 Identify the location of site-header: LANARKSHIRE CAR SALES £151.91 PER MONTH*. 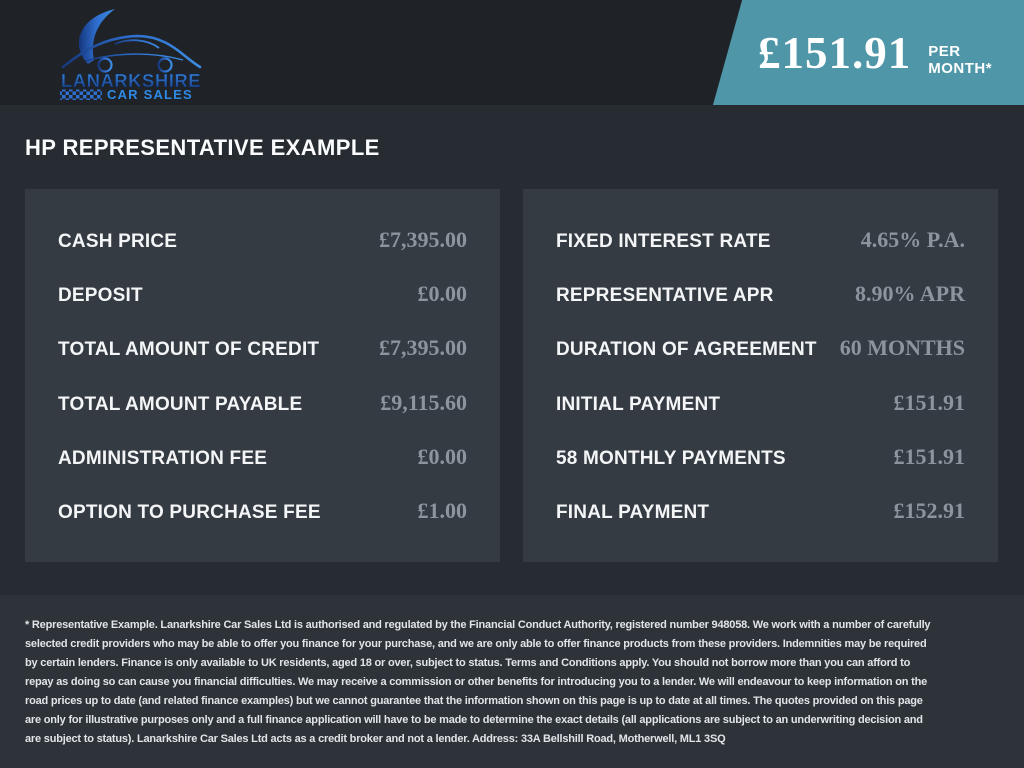
(512, 52).